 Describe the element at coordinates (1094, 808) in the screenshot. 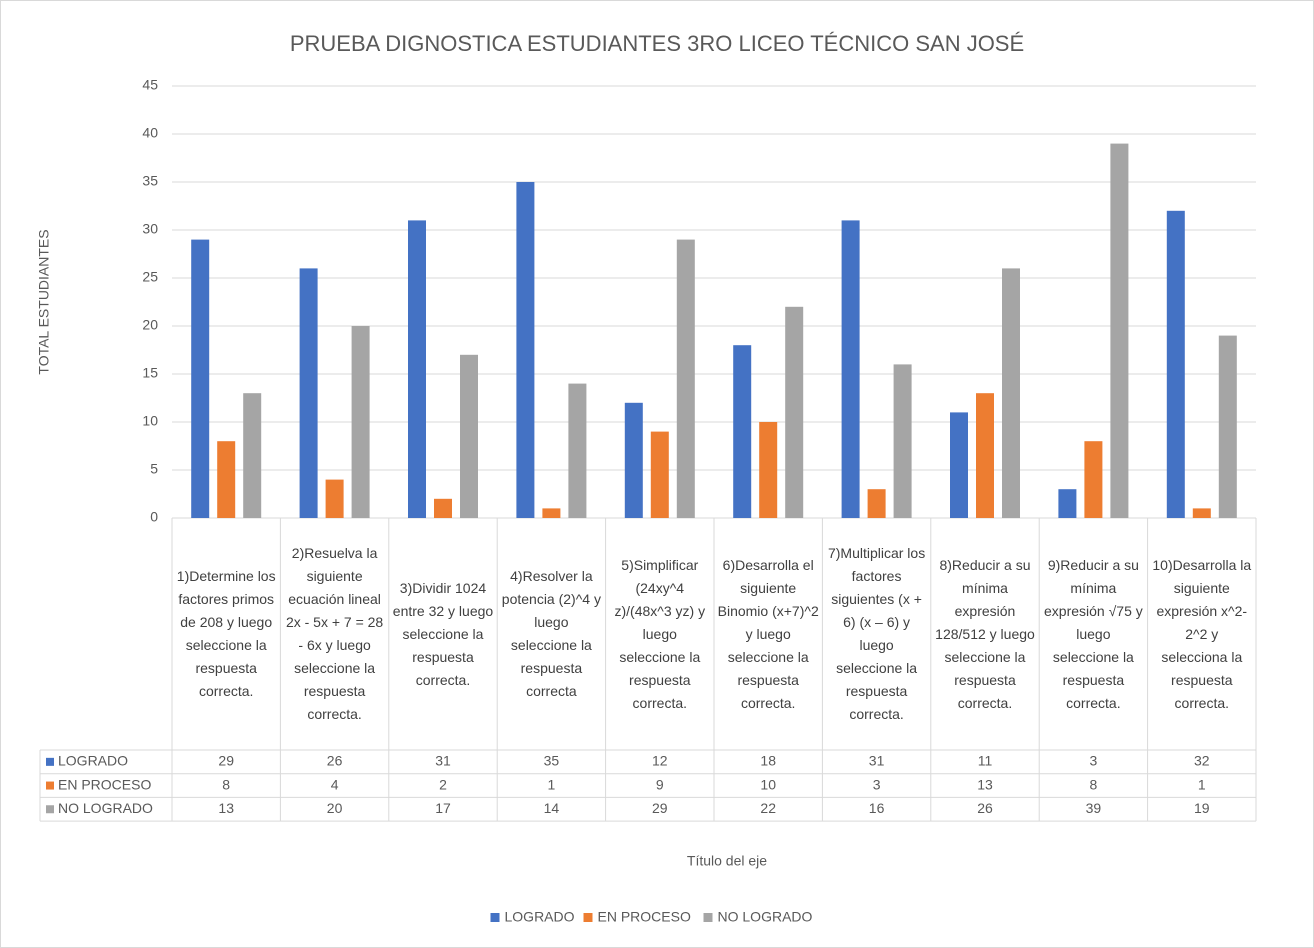

I see `table-value: 39` at that location.